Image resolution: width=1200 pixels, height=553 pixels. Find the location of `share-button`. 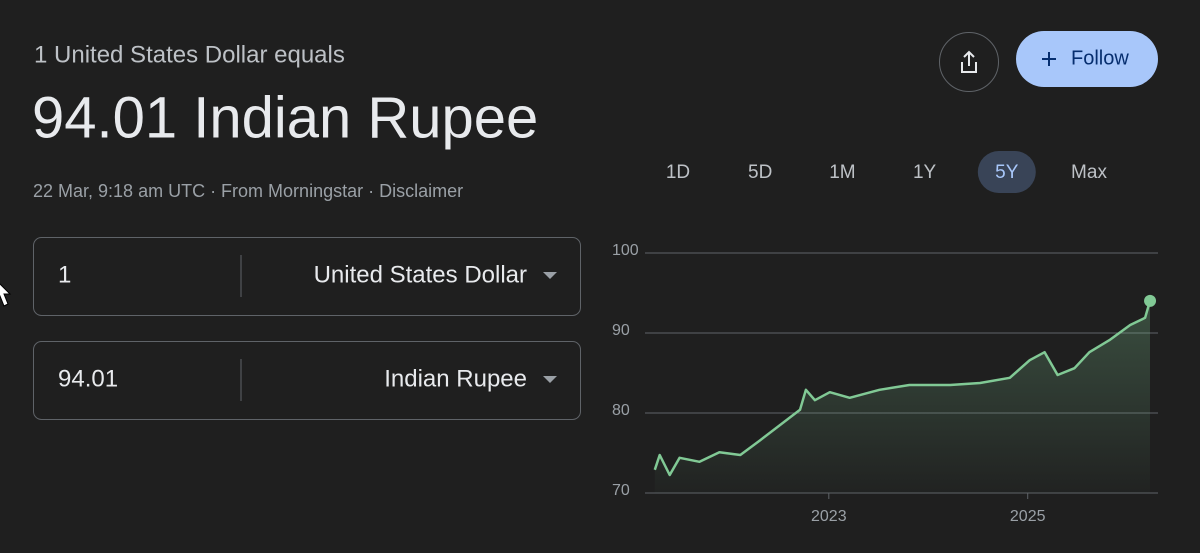

share-button is located at coordinates (969, 62).